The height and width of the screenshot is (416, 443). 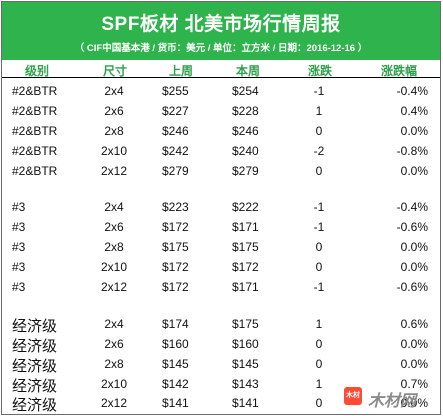 I want to click on header-this-week: 本周, so click(x=248, y=71).